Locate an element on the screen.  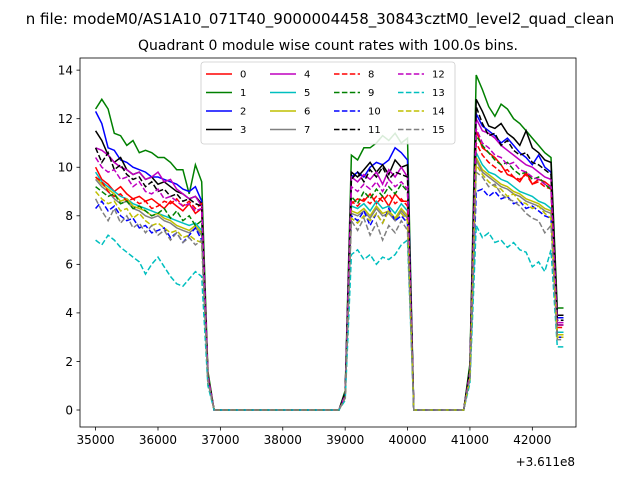
legend-label: 10 is located at coordinates (374, 112).